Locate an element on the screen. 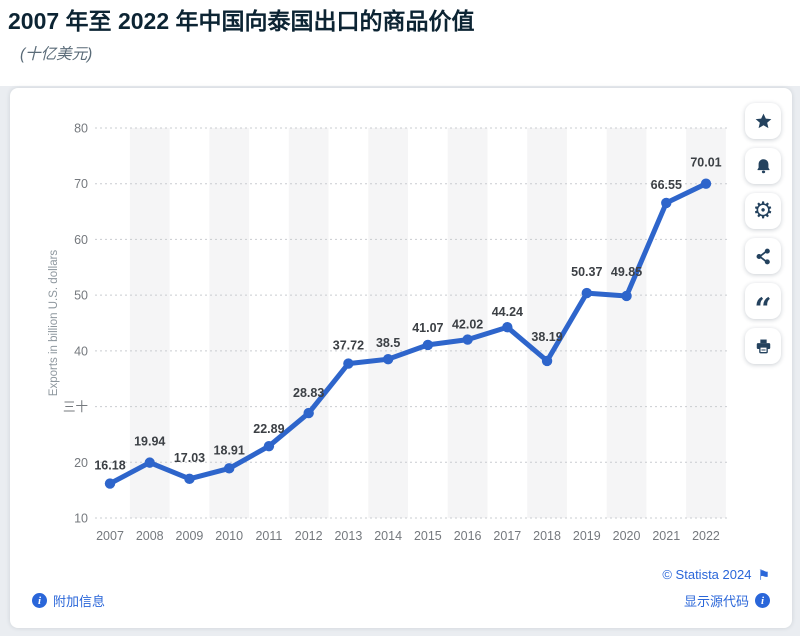 The height and width of the screenshot is (636, 800). x-tick-label: 2007 is located at coordinates (110, 536).